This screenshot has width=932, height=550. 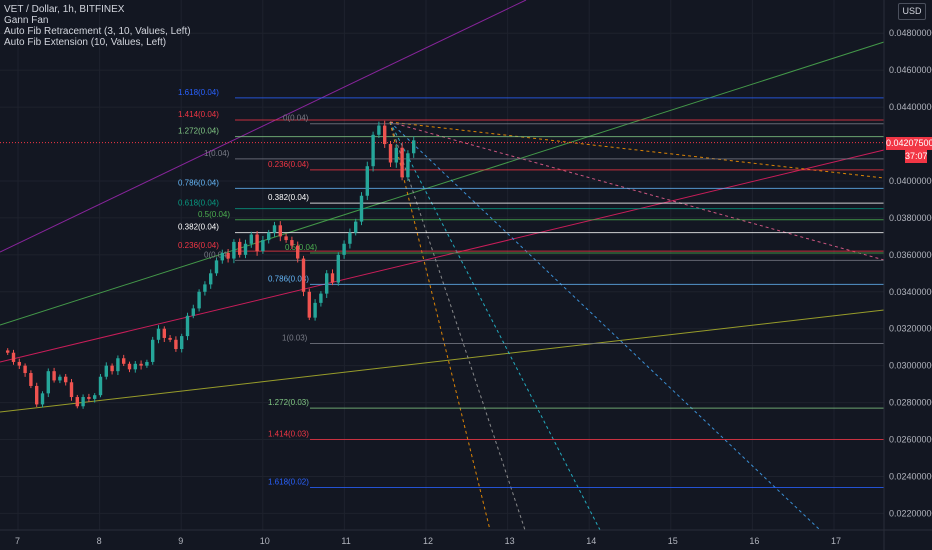 What do you see at coordinates (910, 476) in the screenshot?
I see `price-tick: 0.02400000` at bounding box center [910, 476].